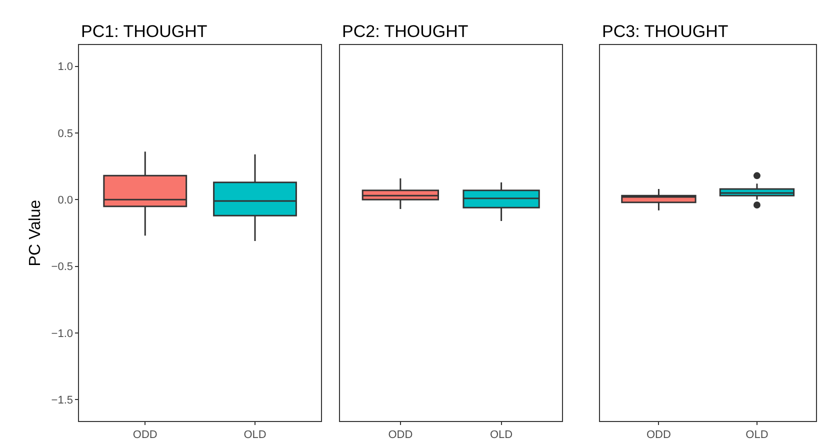  What do you see at coordinates (35, 233) in the screenshot?
I see `y-axis-title: PC Value` at bounding box center [35, 233].